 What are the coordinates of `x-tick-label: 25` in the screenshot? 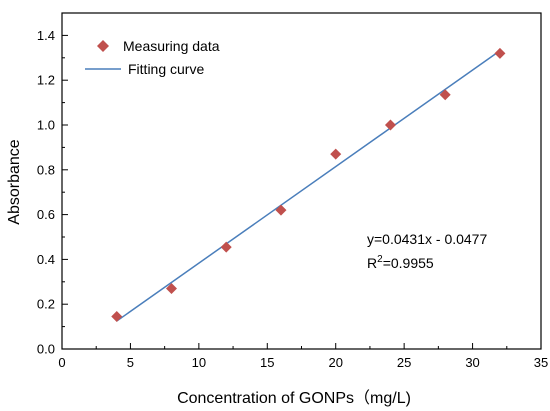 It's located at (404, 362).